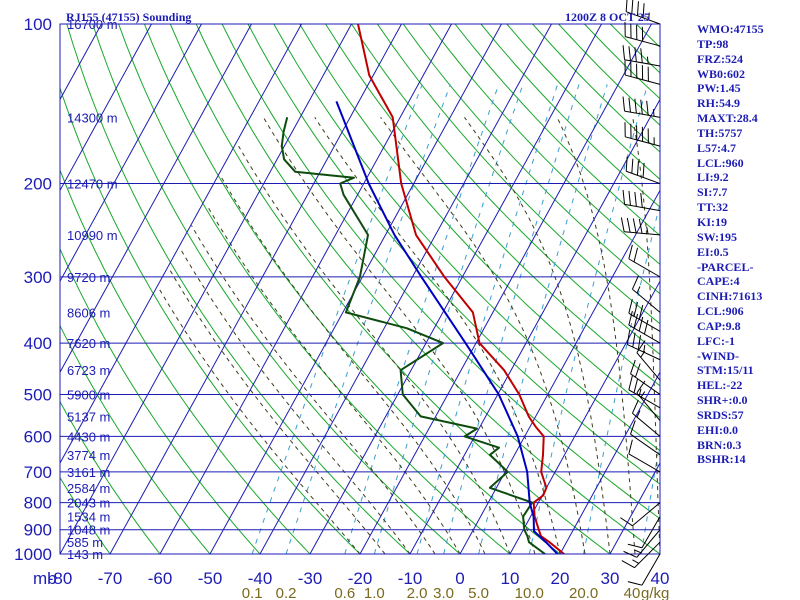  Describe the element at coordinates (88, 394) in the screenshot. I see `height-label: 5900 m` at that location.